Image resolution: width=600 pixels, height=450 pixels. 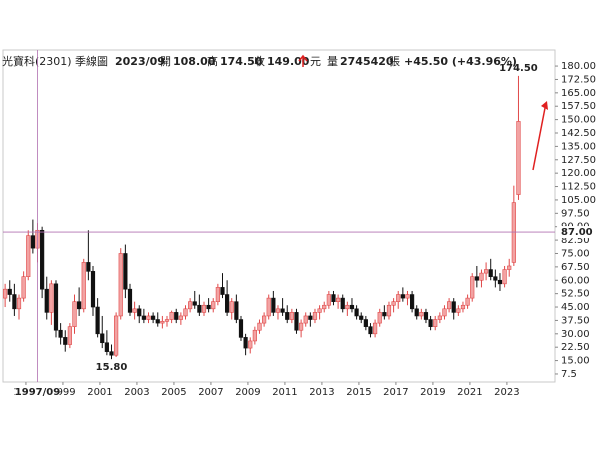 What do you see at coordinates (367, 61) in the screenshot?
I see `volume: 2745420` at bounding box center [367, 61].